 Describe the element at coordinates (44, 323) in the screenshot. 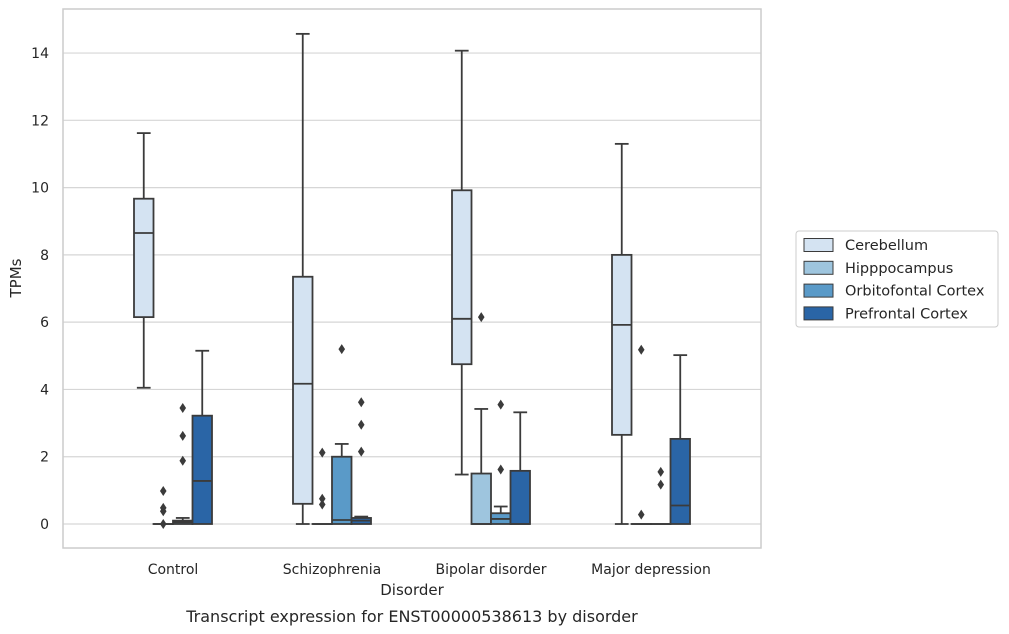

I see `y-tick-label: 6` at that location.